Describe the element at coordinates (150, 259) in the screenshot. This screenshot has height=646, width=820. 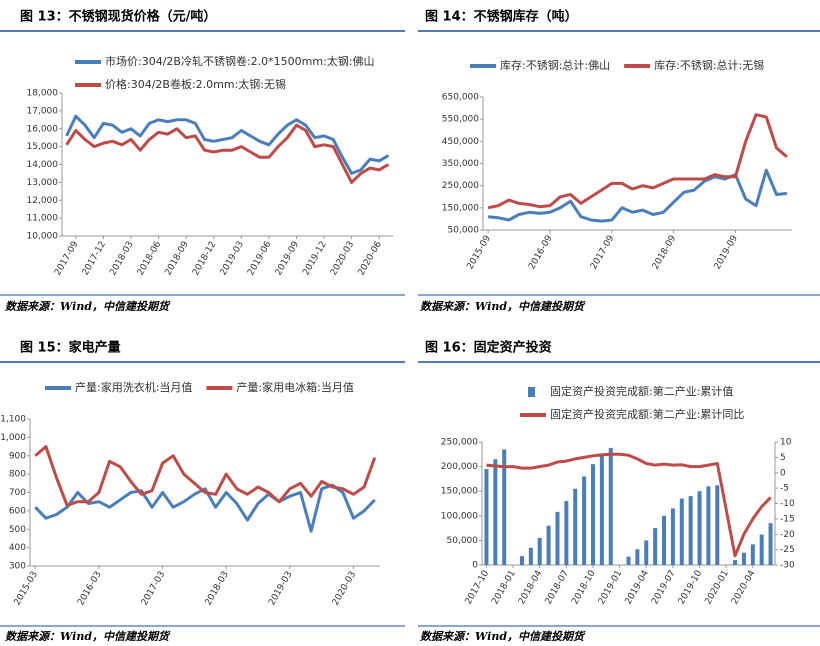
I see `x-tick-label: 2018-06` at that location.